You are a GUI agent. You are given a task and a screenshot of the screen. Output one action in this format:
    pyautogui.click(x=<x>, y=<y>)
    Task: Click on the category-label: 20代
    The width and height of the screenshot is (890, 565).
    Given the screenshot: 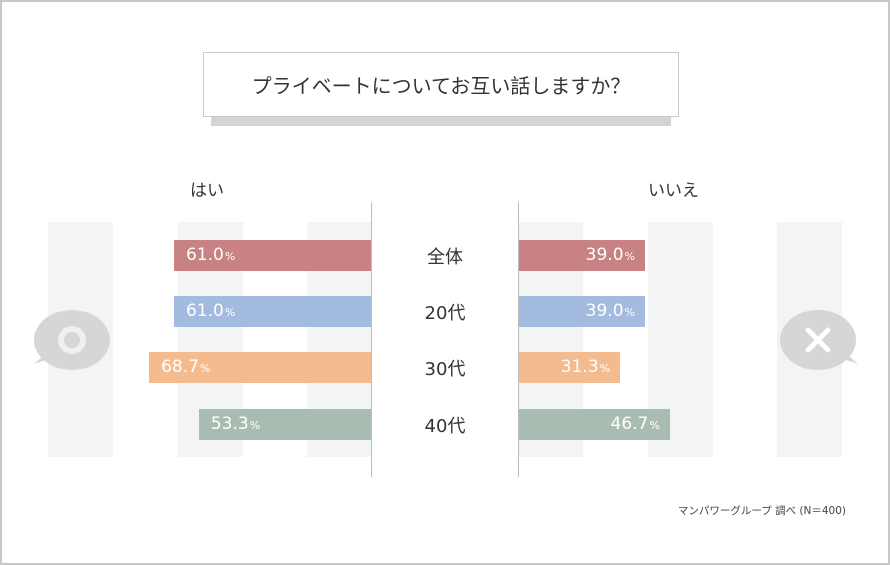 What is the action you would take?
    pyautogui.click(x=445, y=313)
    